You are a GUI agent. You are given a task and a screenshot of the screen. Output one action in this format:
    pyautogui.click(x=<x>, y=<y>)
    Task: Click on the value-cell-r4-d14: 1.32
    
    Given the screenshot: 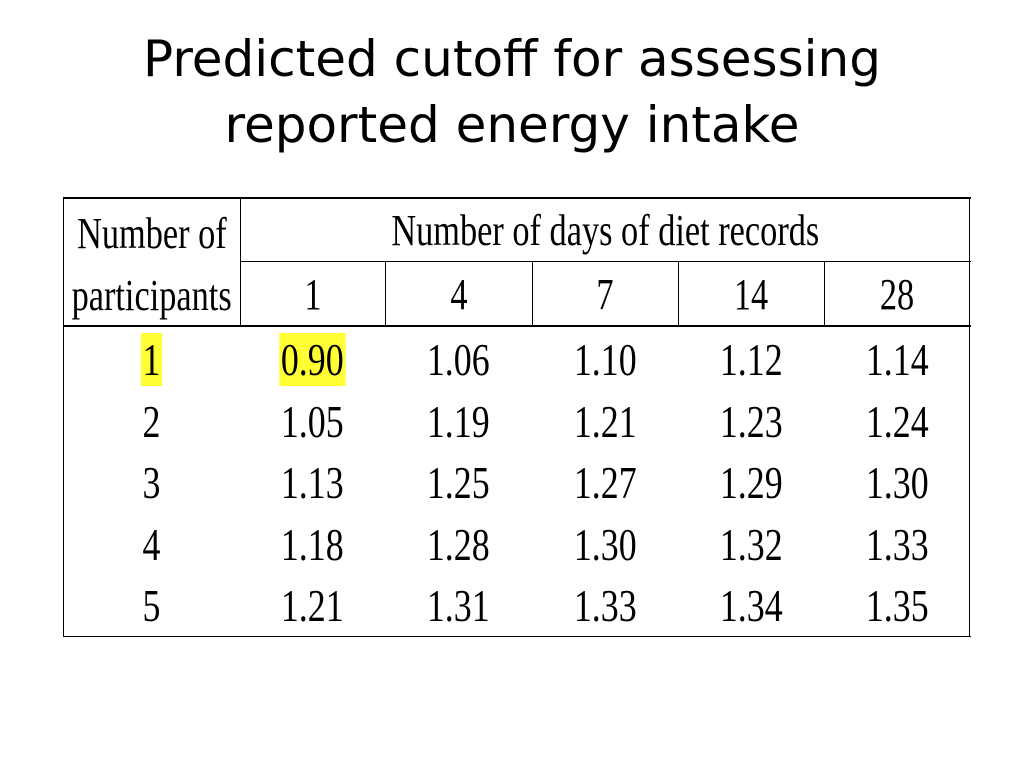 What is the action you would take?
    pyautogui.click(x=751, y=544)
    